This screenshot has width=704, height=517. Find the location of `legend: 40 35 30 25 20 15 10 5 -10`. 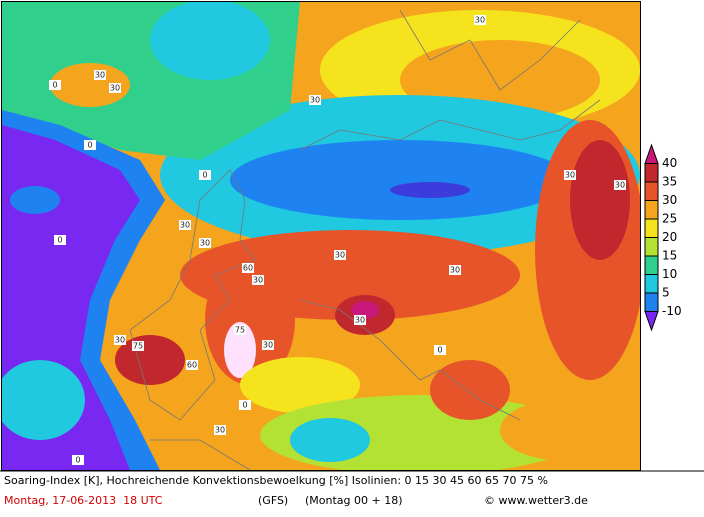

legend: 40 35 30 25 20 15 10 5 -10 is located at coordinates (663, 237).